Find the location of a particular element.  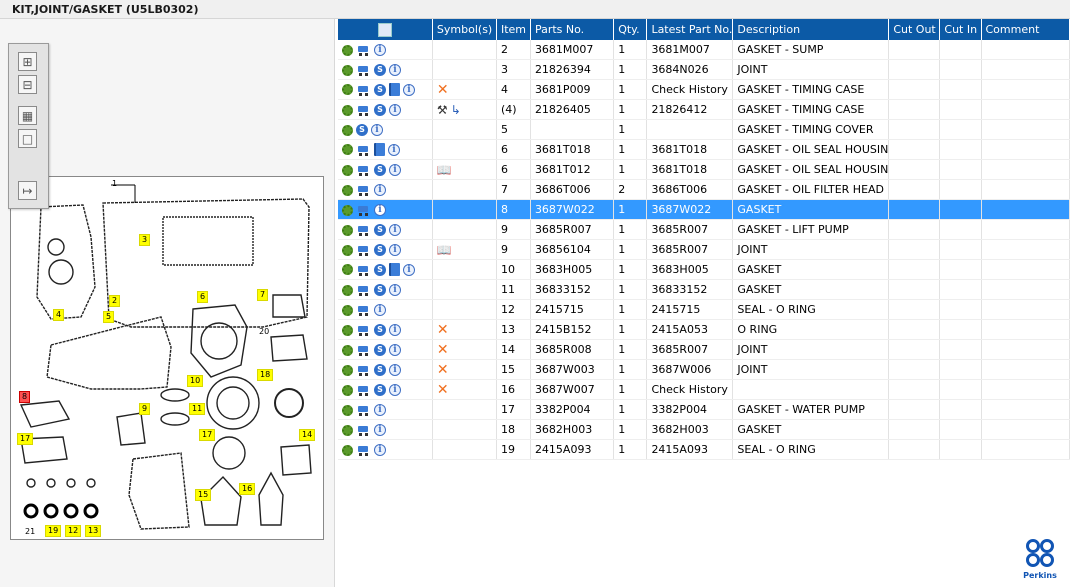

callout-18: 18 is located at coordinates (265, 375).